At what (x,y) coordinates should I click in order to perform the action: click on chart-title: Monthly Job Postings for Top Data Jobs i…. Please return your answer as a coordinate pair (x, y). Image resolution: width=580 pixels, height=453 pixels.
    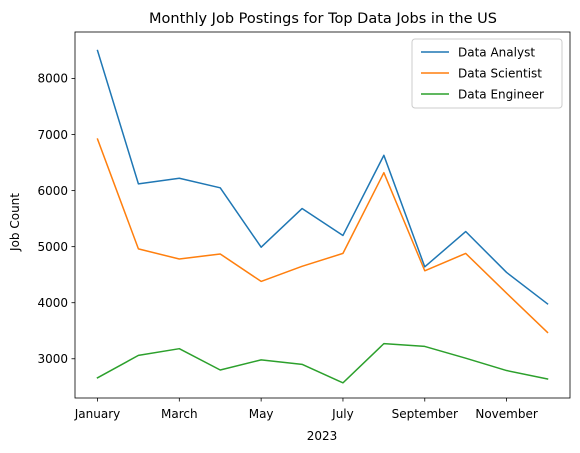
    Looking at the image, I should click on (323, 19).